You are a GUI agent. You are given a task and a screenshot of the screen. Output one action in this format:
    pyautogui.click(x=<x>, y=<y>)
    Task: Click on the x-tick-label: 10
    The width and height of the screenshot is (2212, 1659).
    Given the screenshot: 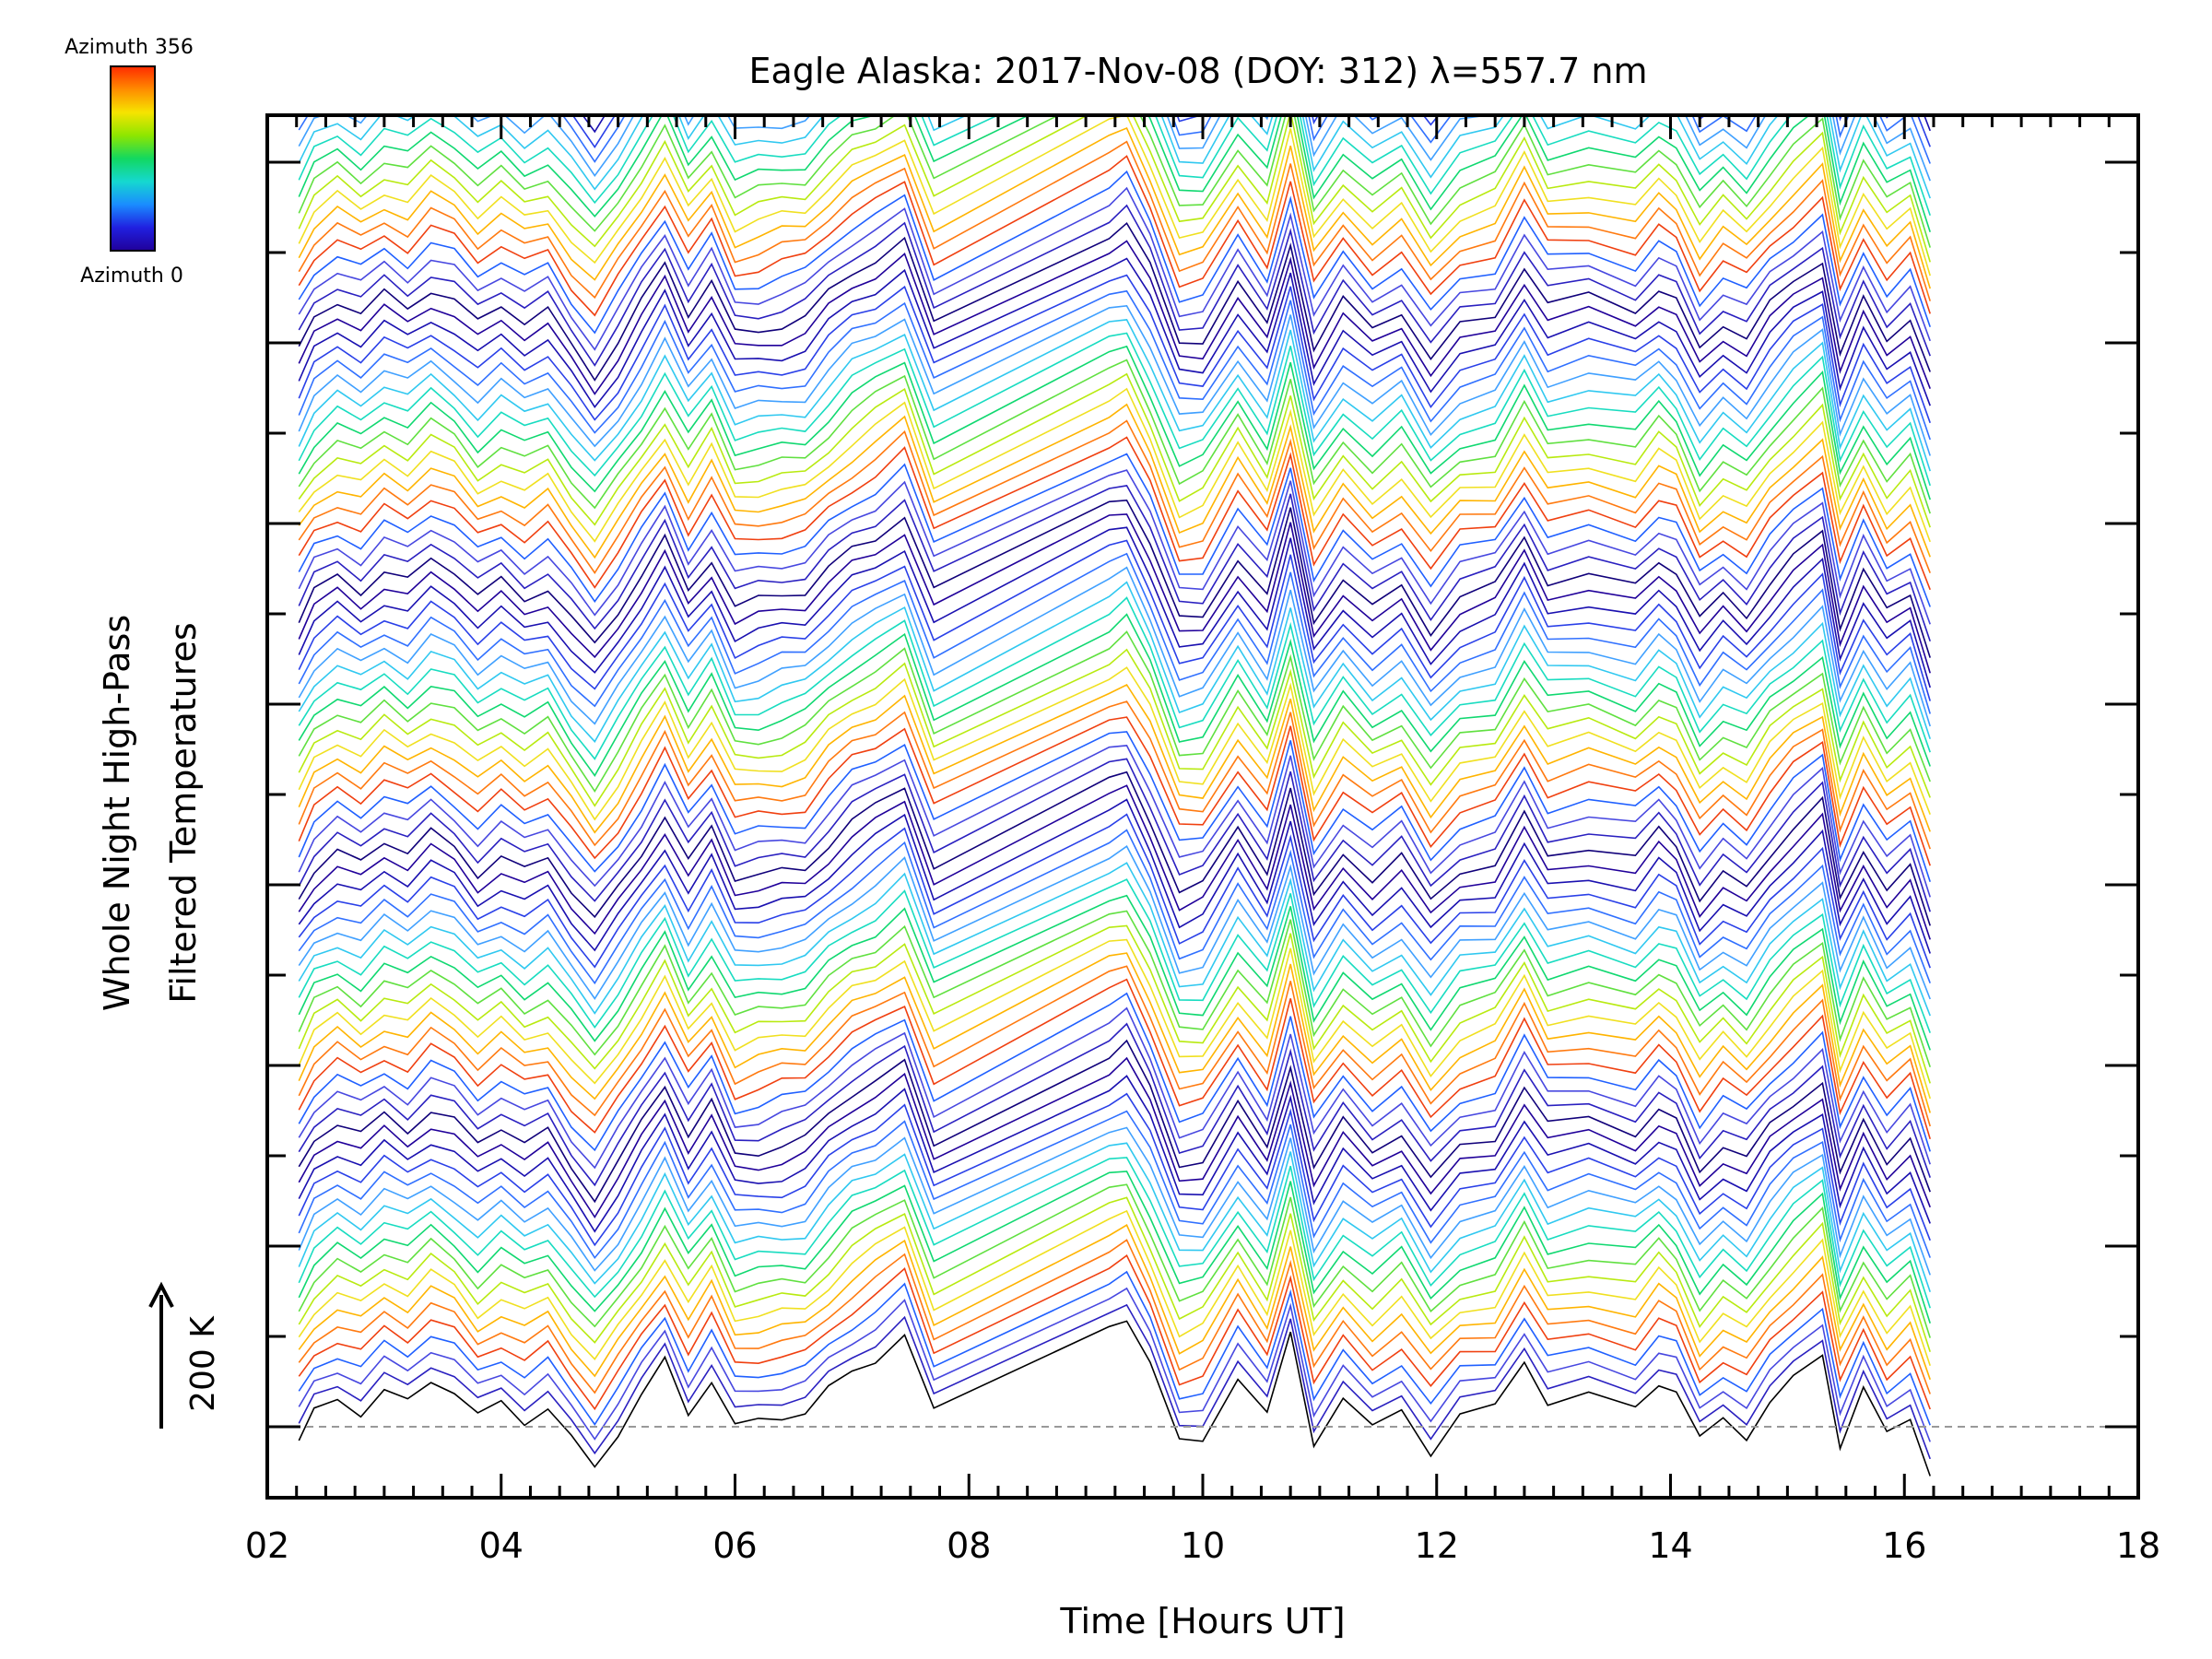 What is the action you would take?
    pyautogui.click(x=1203, y=1545)
    